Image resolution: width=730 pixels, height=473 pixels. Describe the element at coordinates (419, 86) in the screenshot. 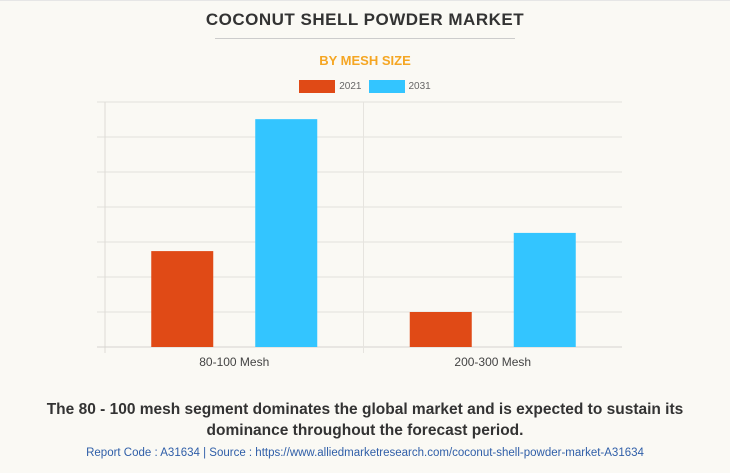

I see `legend-label-2031: 2031` at that location.